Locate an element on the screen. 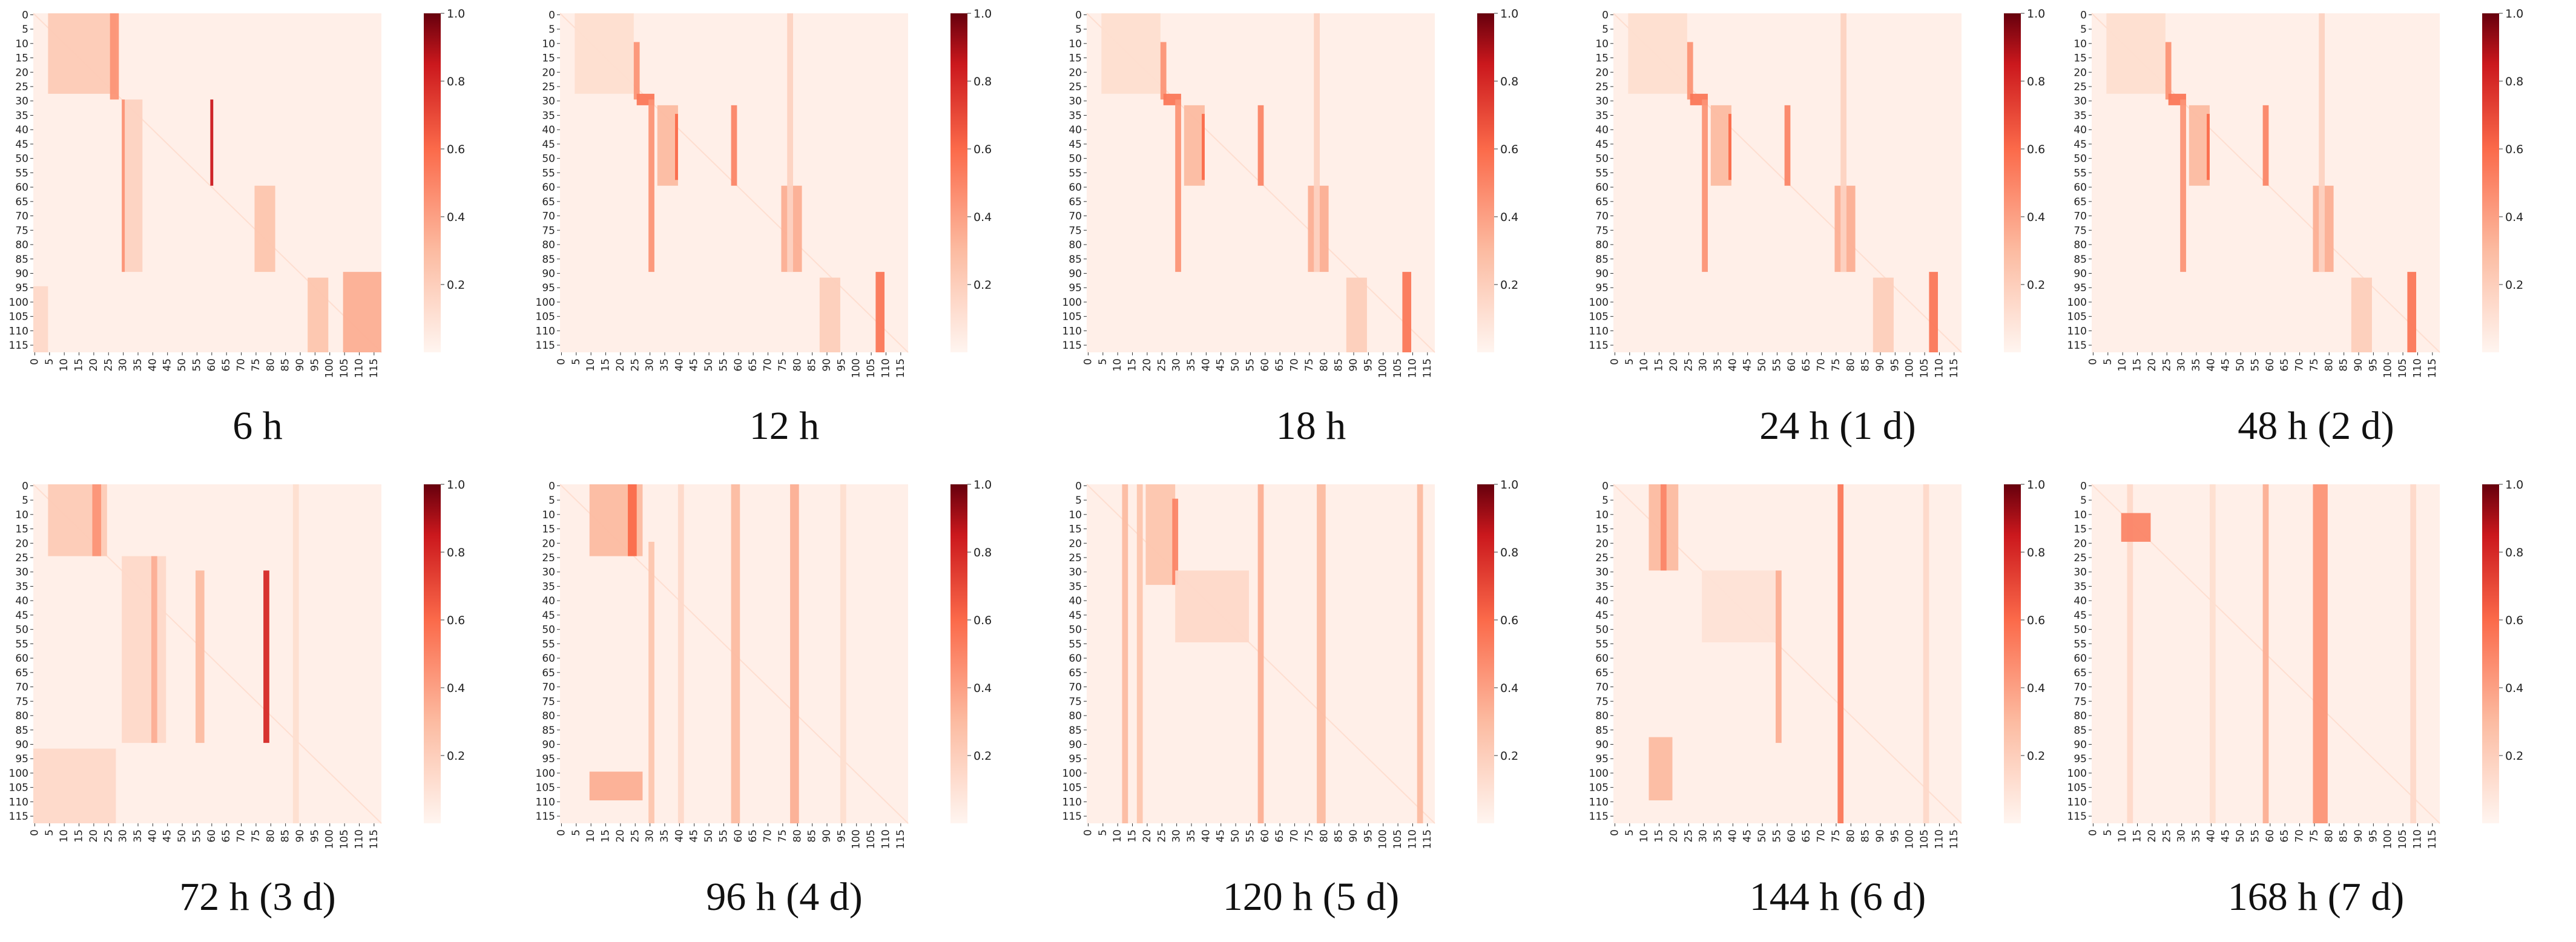 The image size is (2576, 942). x-tick-label: 65 is located at coordinates (226, 365).